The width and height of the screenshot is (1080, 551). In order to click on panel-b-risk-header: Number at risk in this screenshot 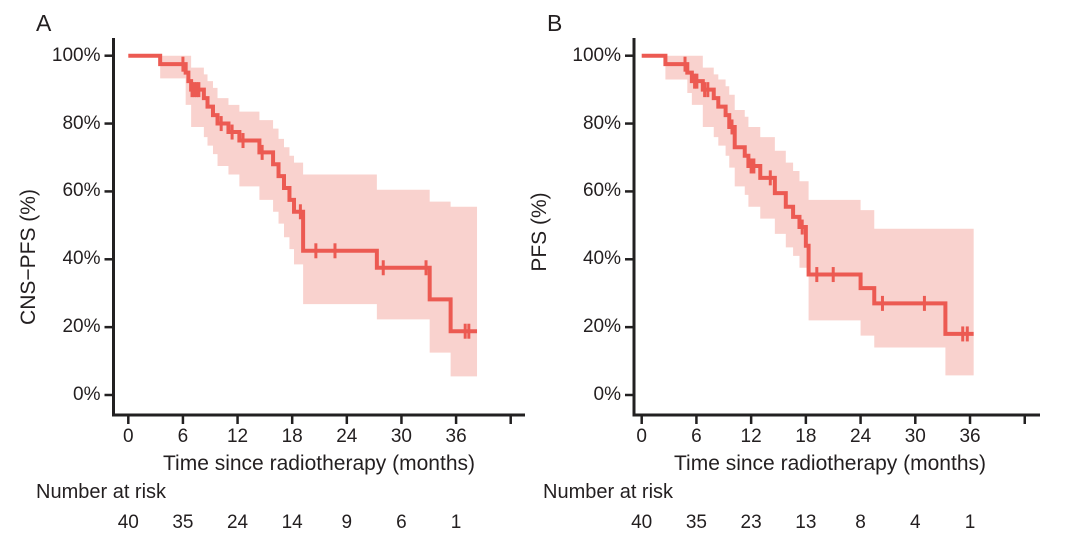, I will do `click(608, 492)`.